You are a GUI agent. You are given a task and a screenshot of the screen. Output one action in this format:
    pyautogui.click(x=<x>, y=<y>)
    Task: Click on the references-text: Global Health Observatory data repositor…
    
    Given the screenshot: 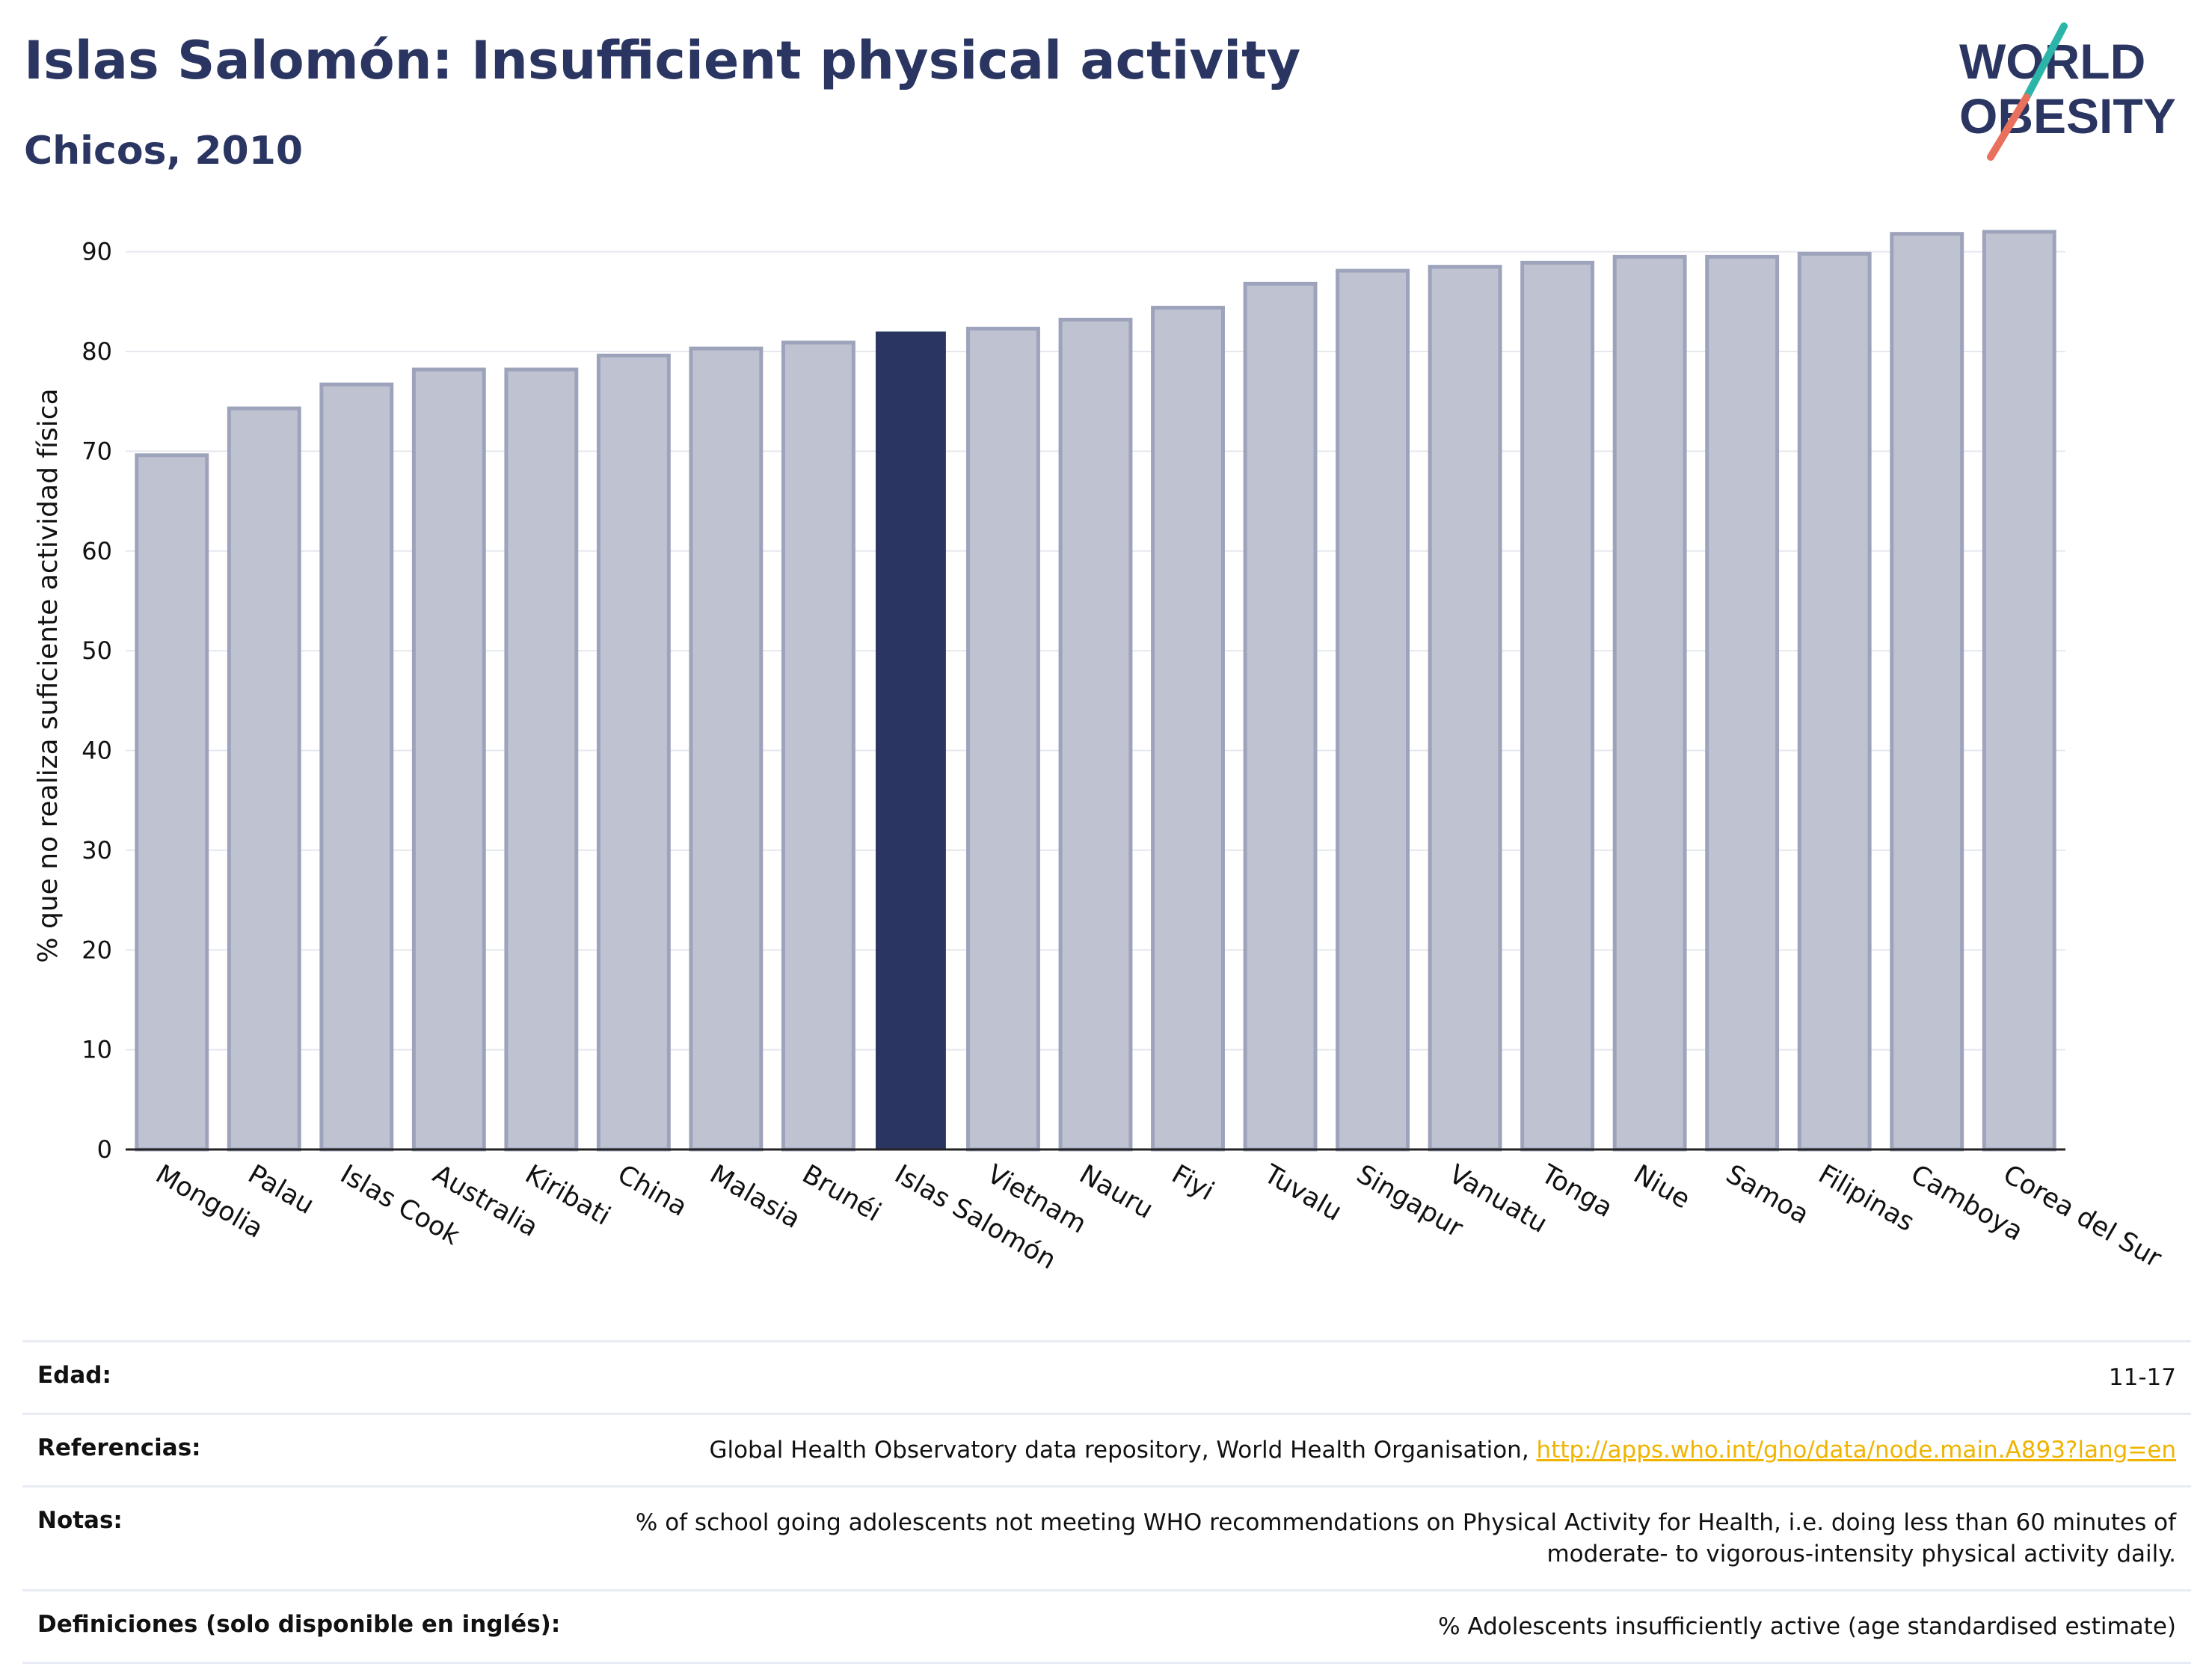 What is the action you would take?
    pyautogui.click(x=1123, y=1450)
    